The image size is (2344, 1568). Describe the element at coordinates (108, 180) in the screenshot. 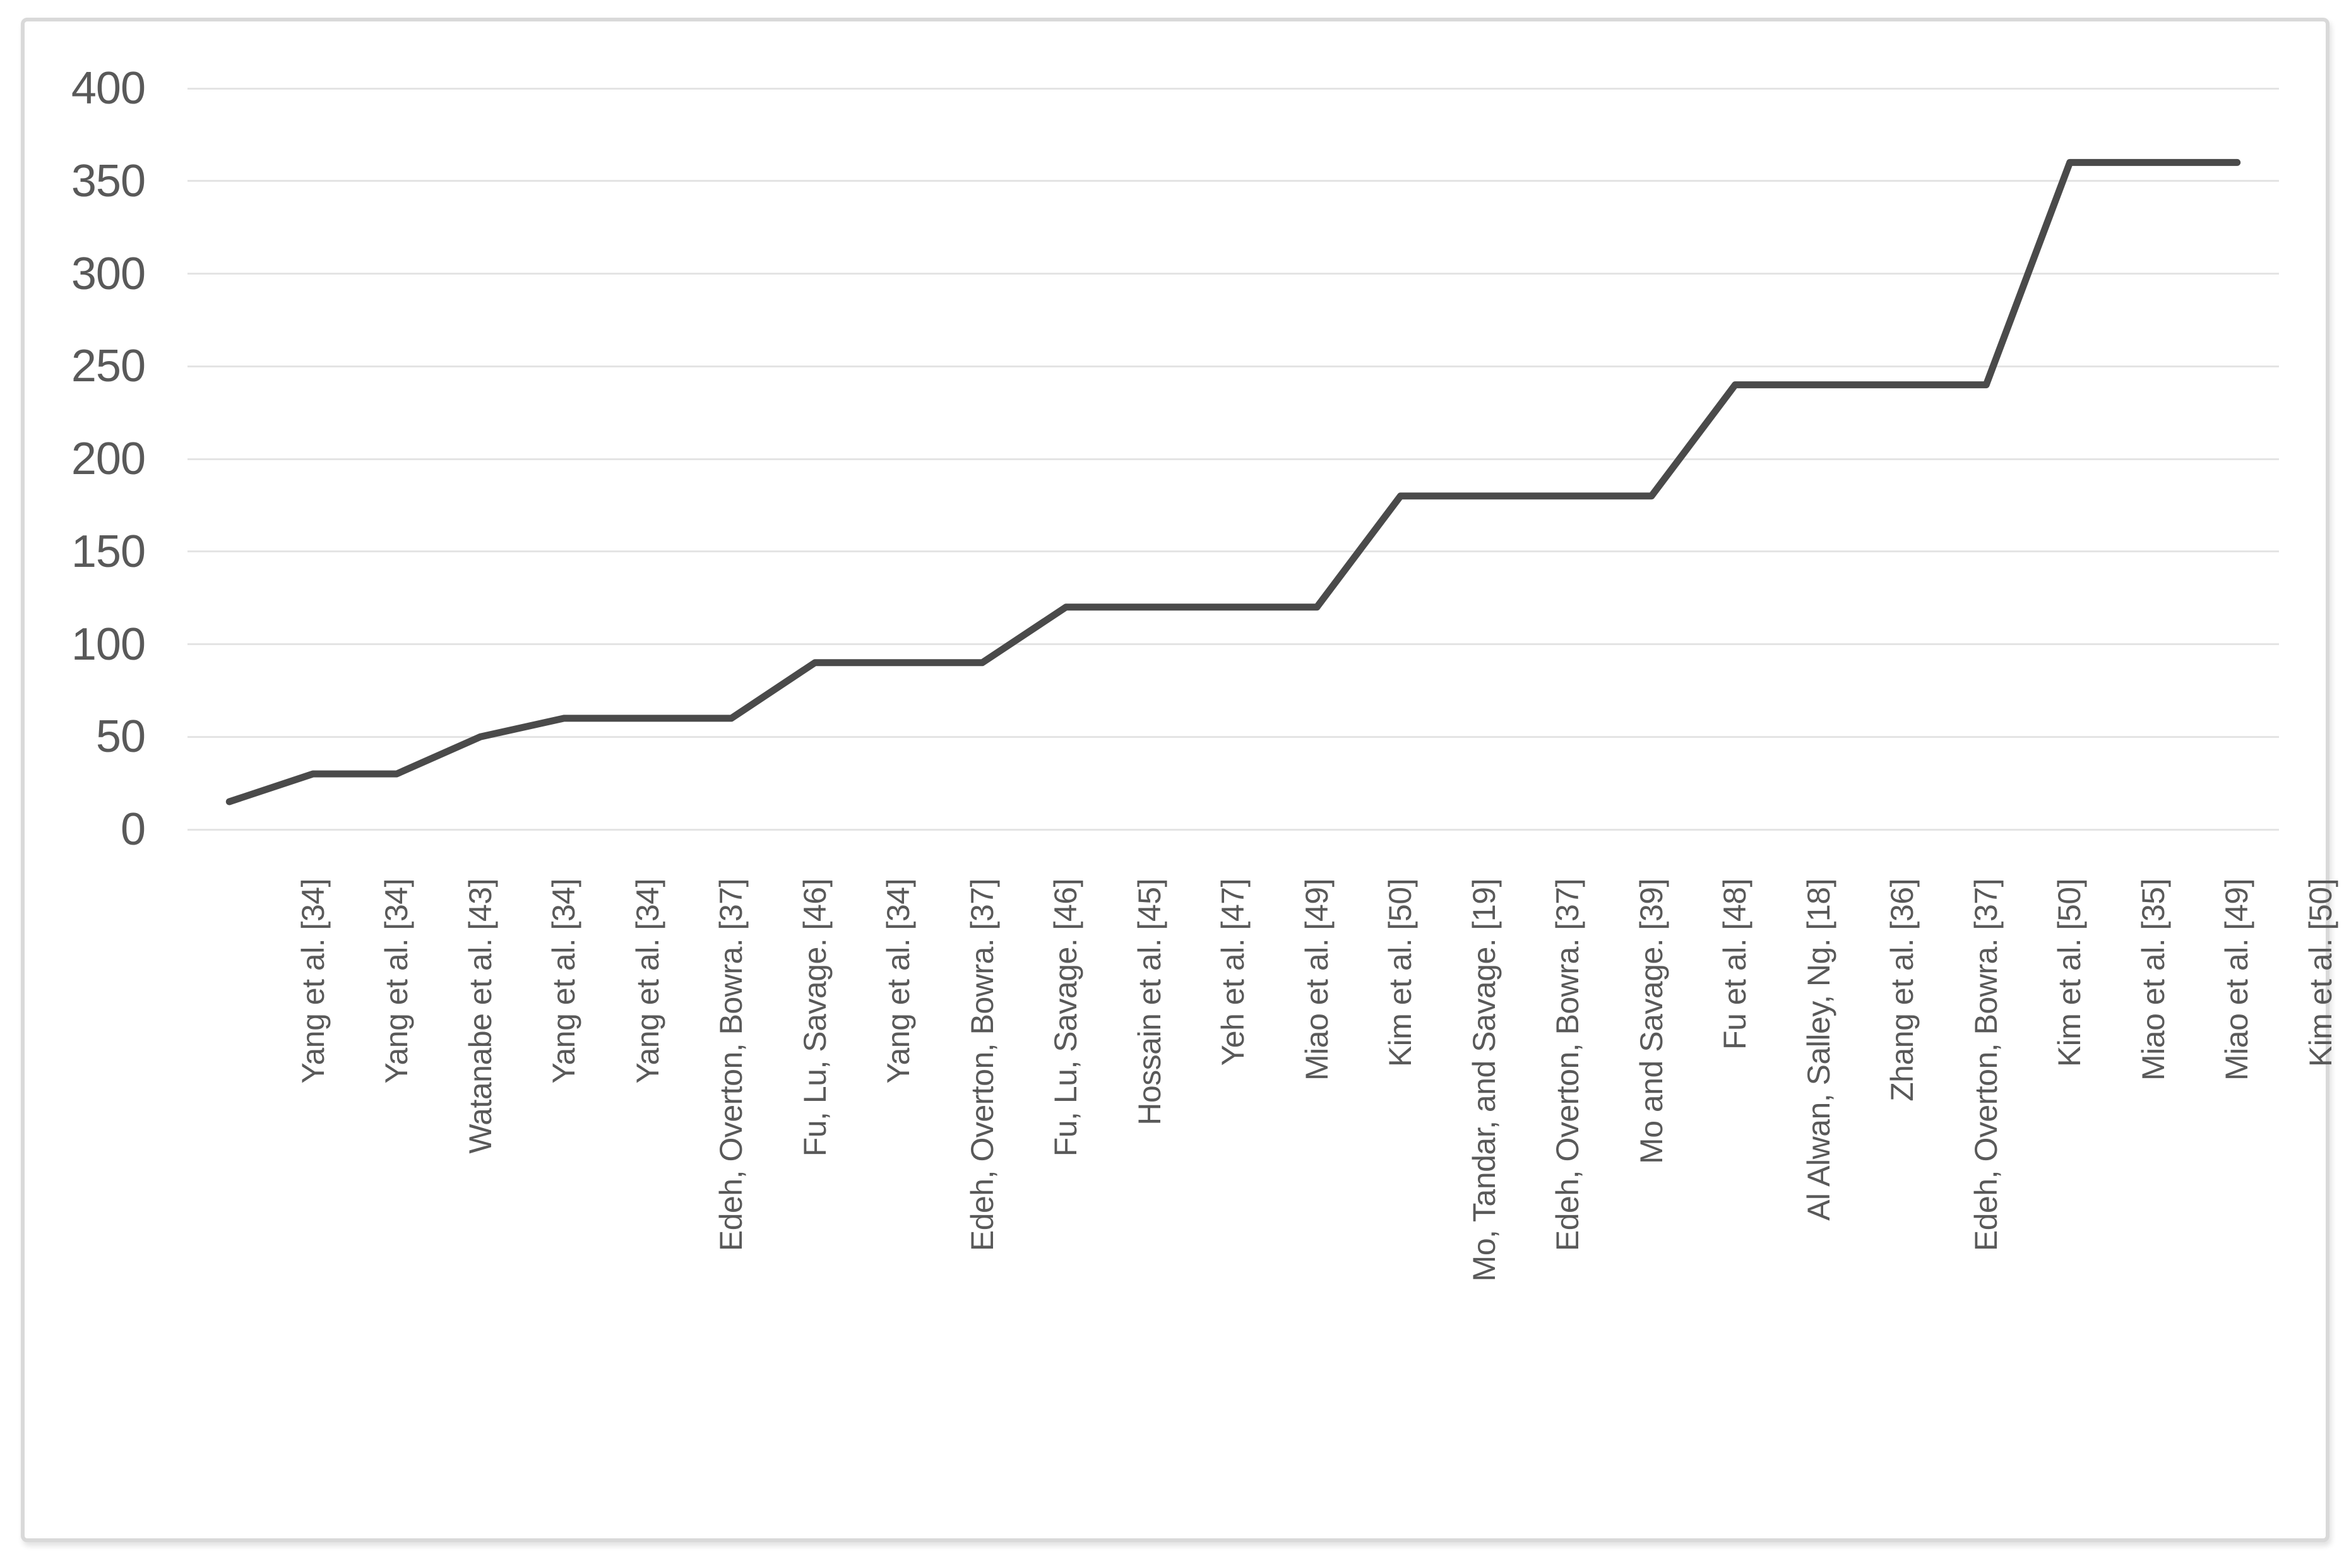

I see `y-axis-tick-label: 350` at that location.